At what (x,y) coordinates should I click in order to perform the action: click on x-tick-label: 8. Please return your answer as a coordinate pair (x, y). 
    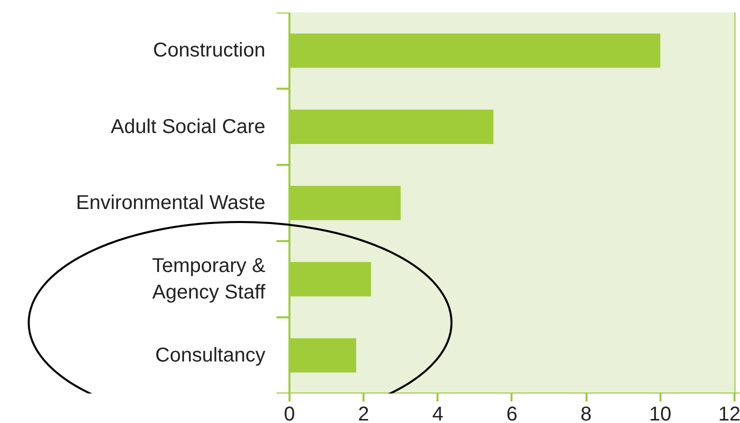
    Looking at the image, I should click on (586, 413).